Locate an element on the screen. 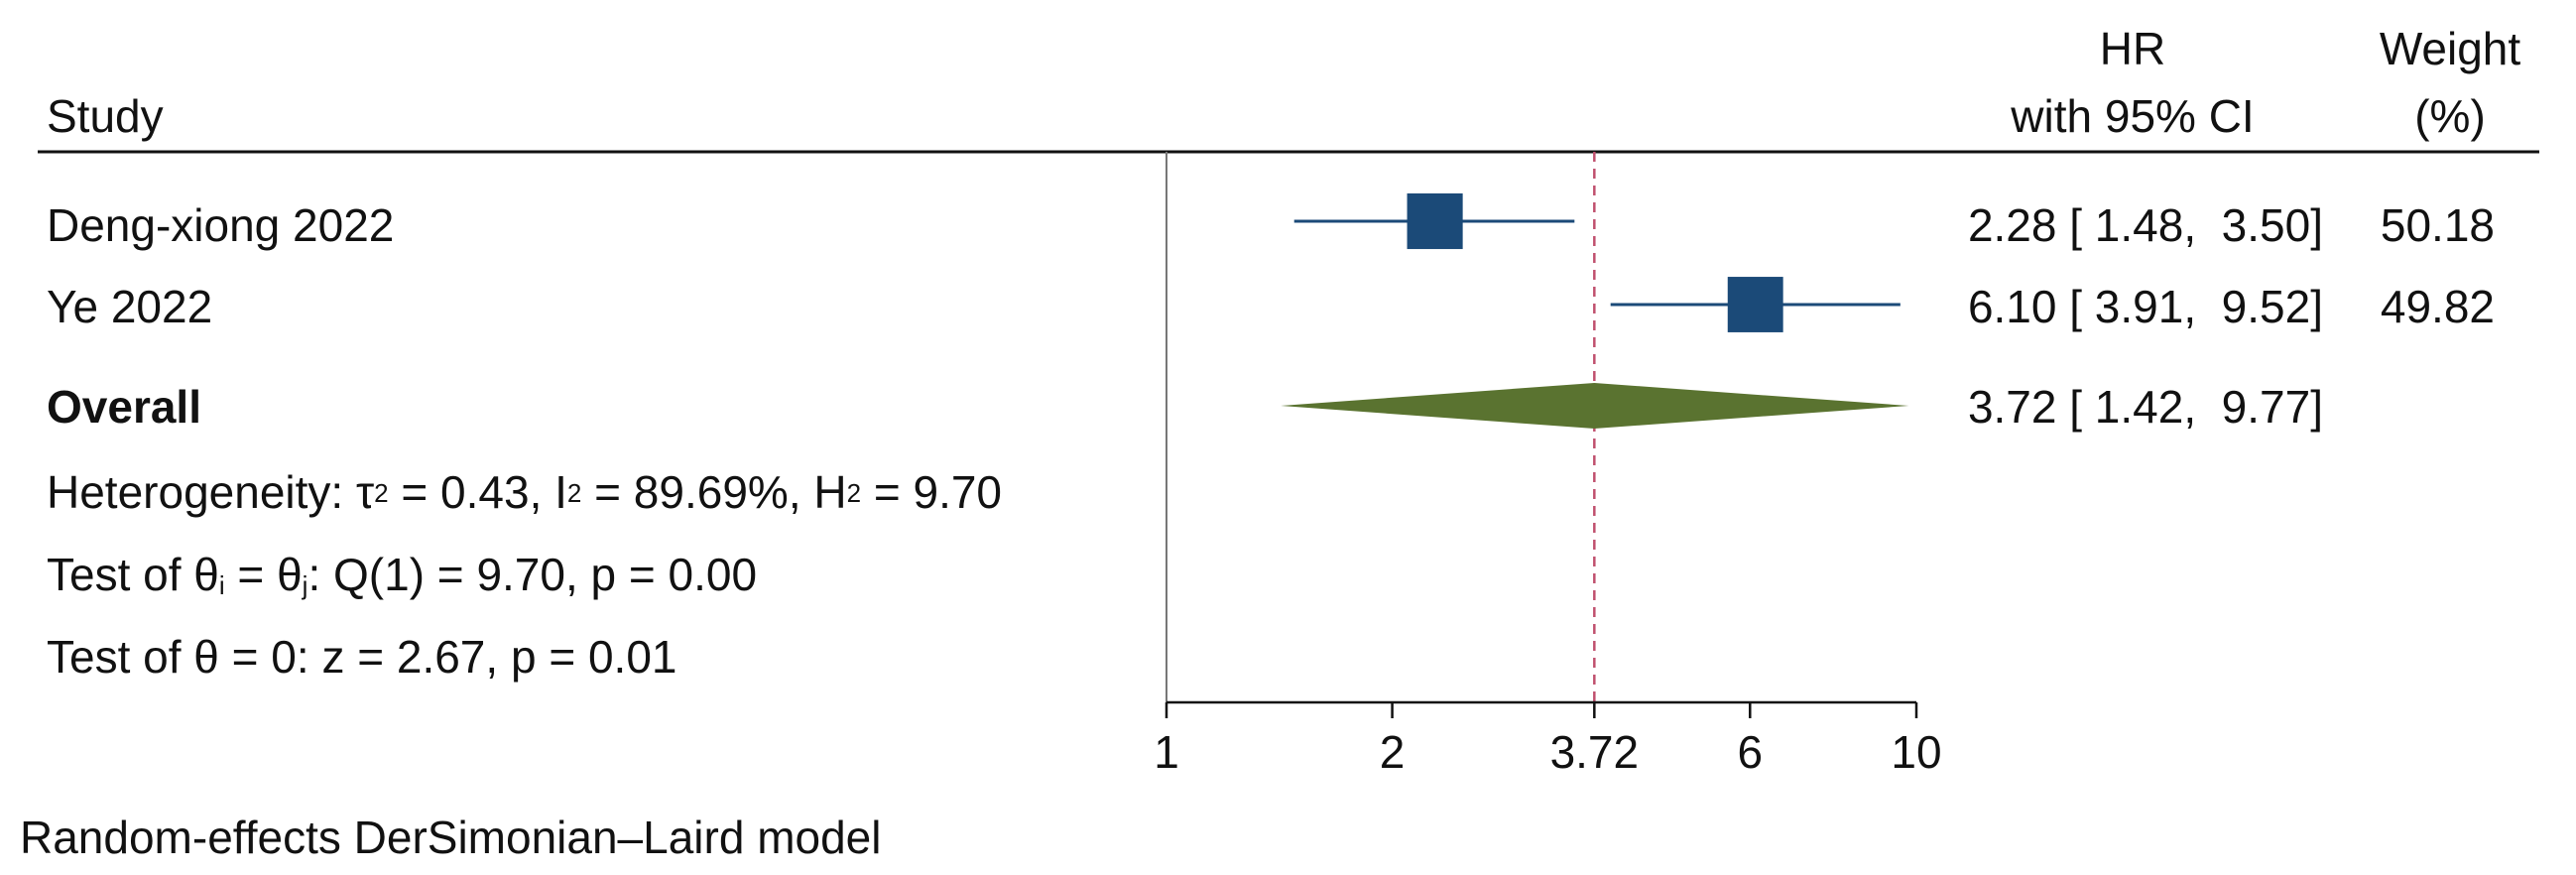 This screenshot has width=2576, height=875. hr-column-header-line1: HR is located at coordinates (2132, 48).